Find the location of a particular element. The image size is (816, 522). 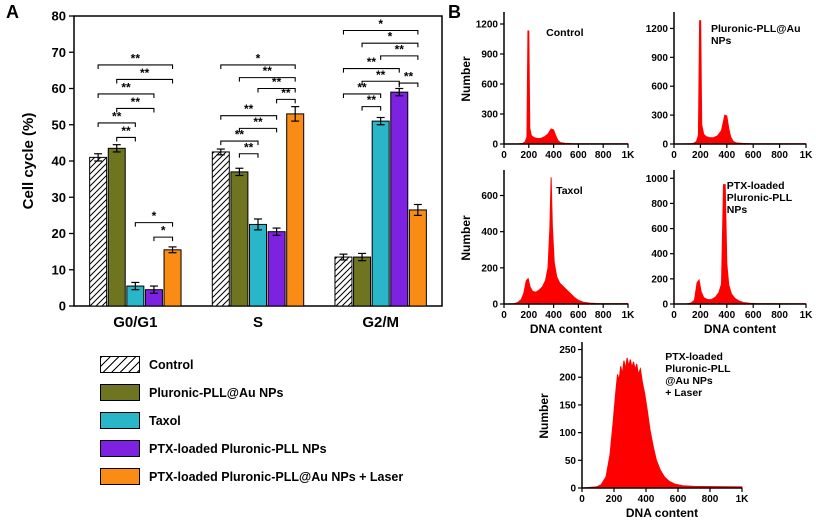

legend-label: Pluronic-PLL@Au NPs is located at coordinates (216, 392).